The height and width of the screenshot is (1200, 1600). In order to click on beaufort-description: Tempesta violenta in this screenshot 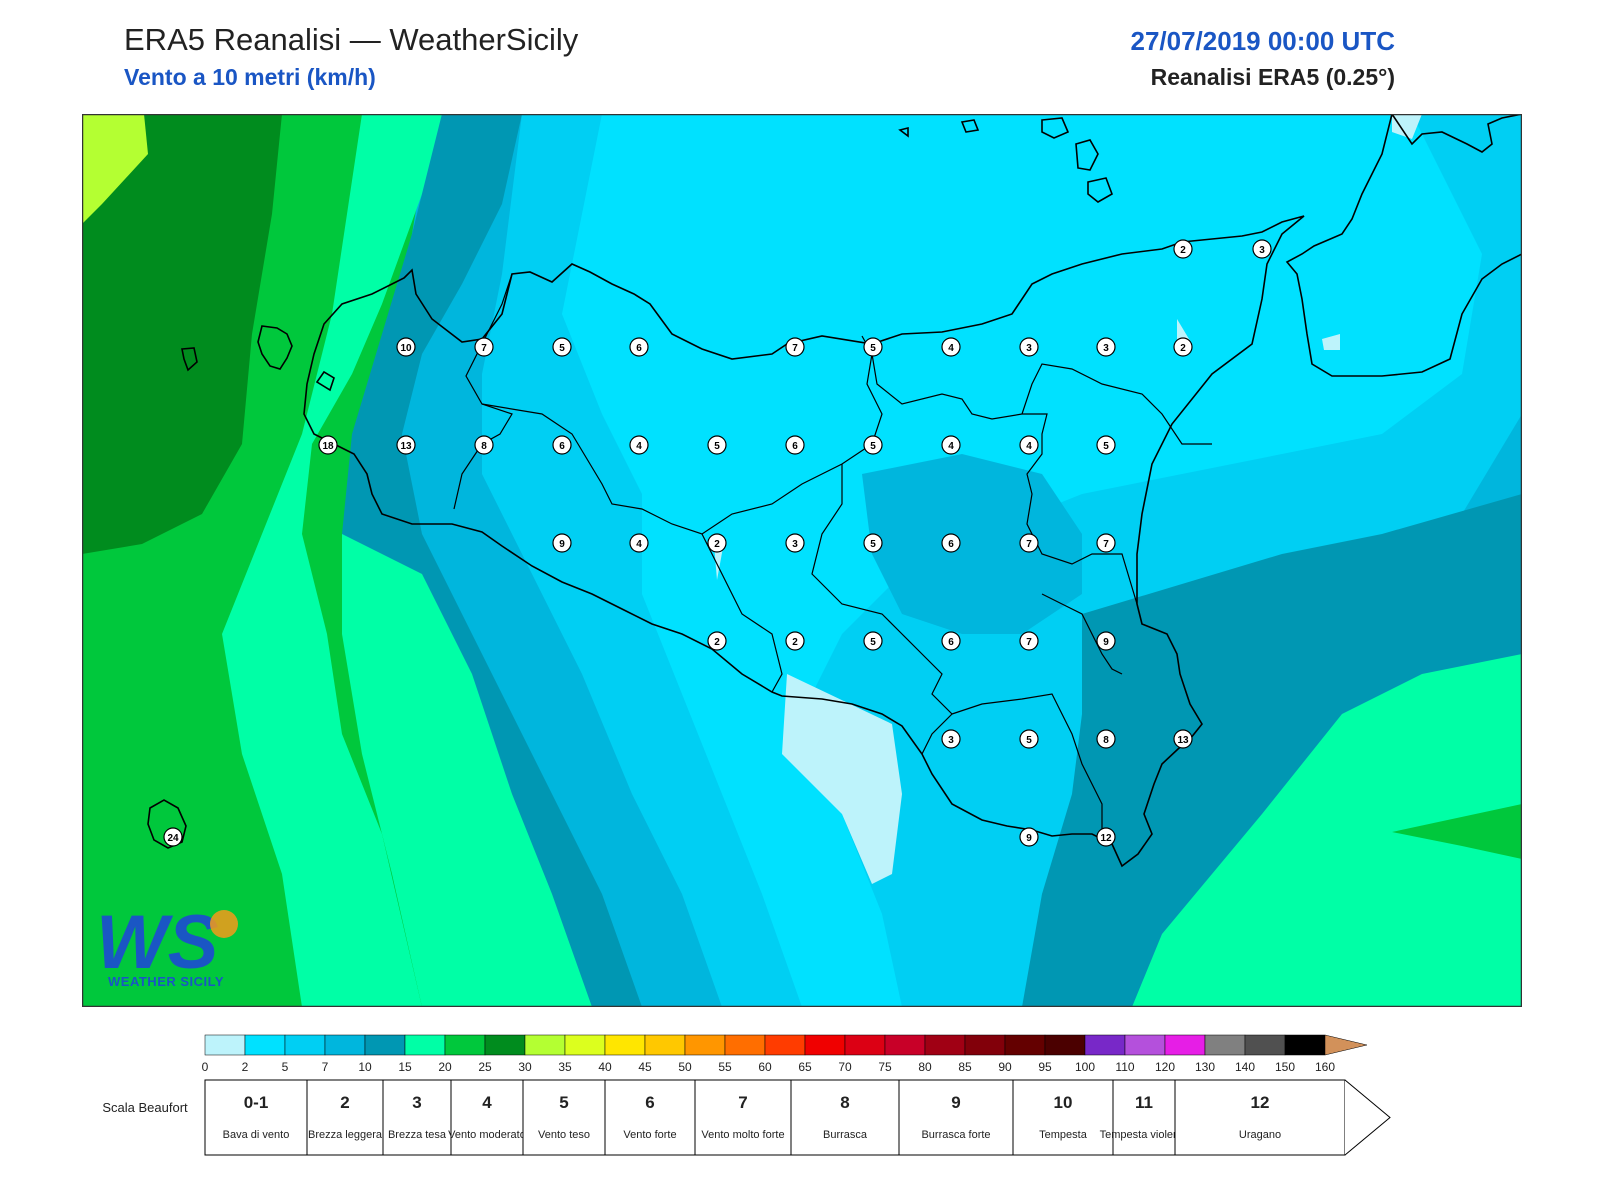, I will do `click(1145, 1135)`.